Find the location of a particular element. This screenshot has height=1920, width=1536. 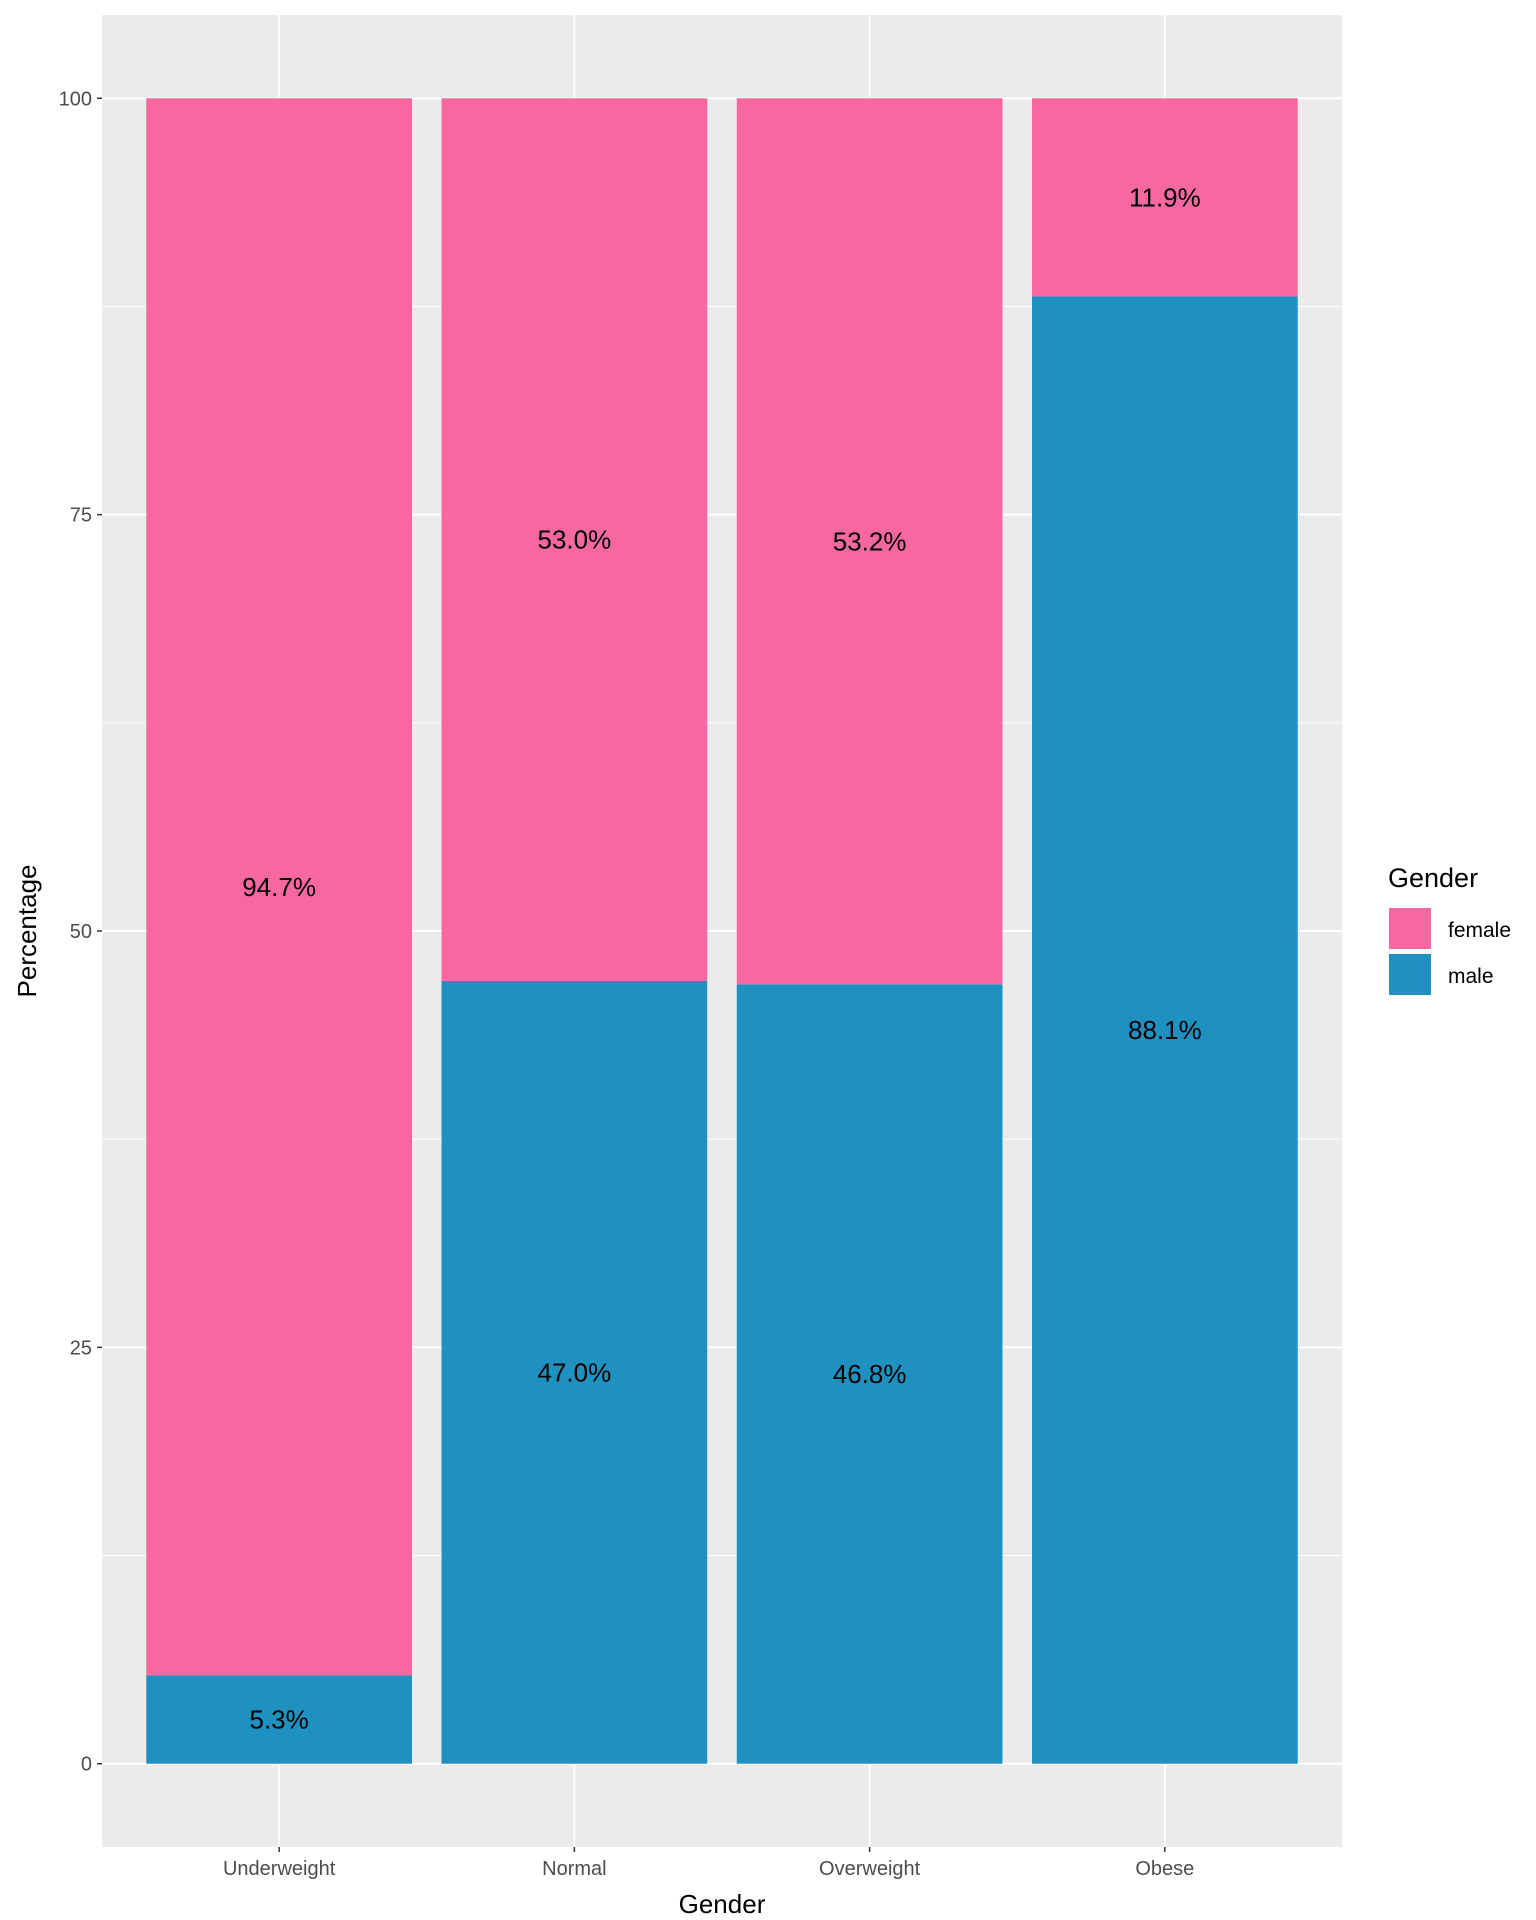

data-label-male: 47.0% is located at coordinates (575, 1372).